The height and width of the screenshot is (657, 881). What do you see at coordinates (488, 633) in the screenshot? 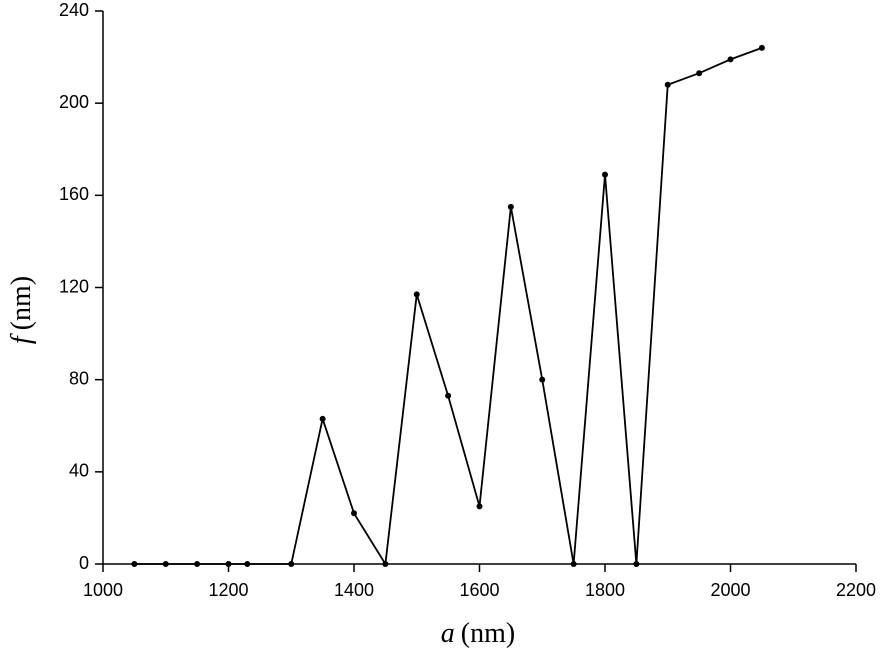
I see `x-axis-unit: (nm)` at bounding box center [488, 633].